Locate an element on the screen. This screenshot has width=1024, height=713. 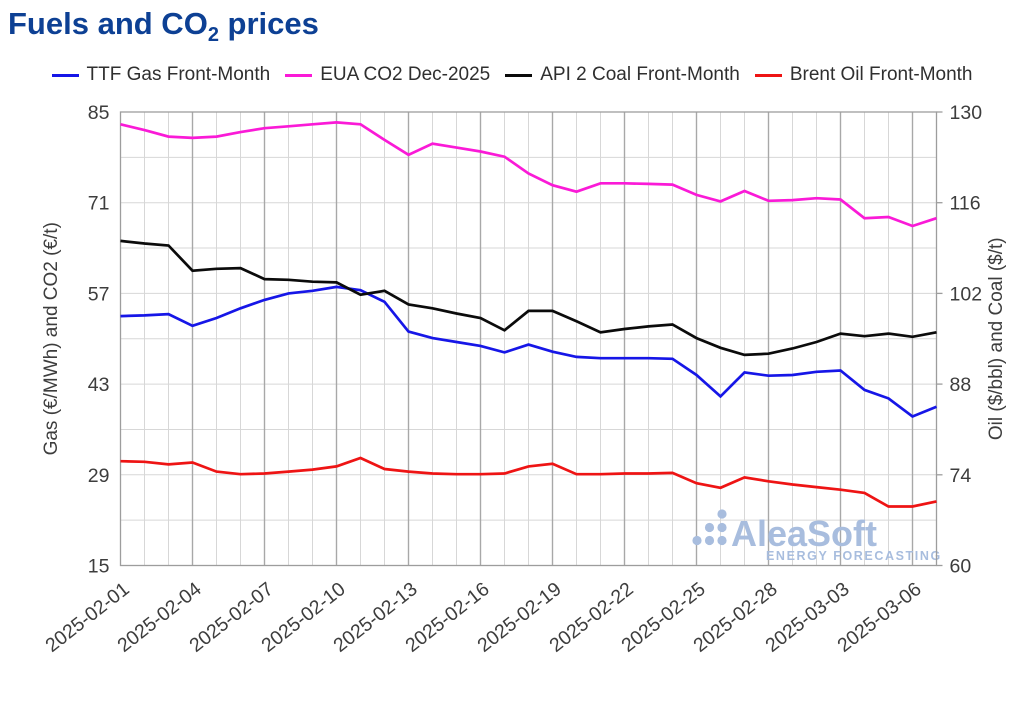
left-tick-label: 57 is located at coordinates (99, 294).